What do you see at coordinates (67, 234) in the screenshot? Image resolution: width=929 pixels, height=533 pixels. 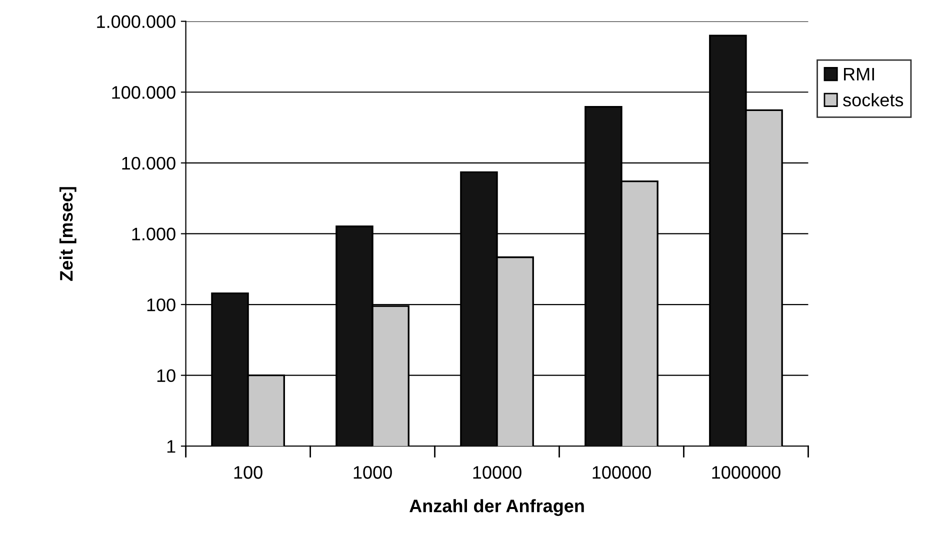 I see `y-axis-title: Zeit [msec]` at bounding box center [67, 234].